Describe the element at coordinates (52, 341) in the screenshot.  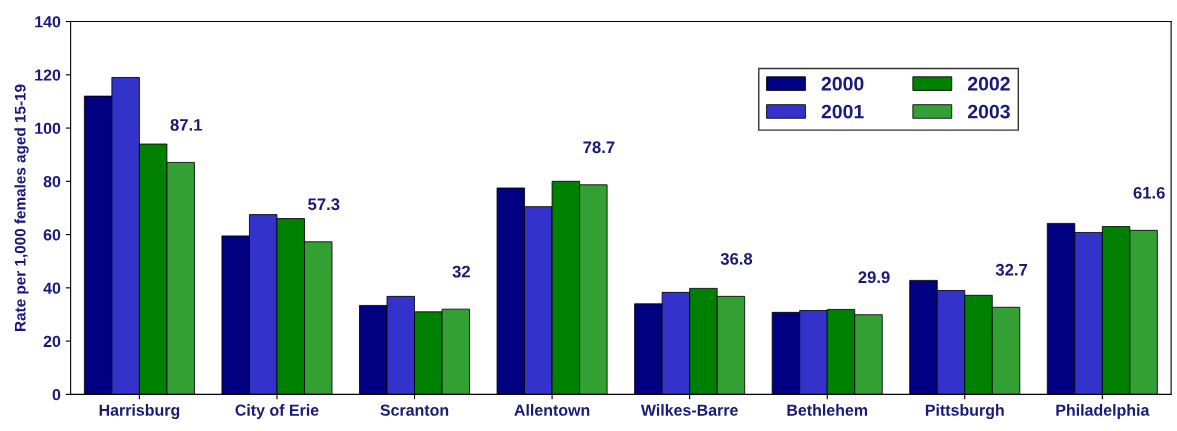
I see `y-tick-label: 20` at that location.